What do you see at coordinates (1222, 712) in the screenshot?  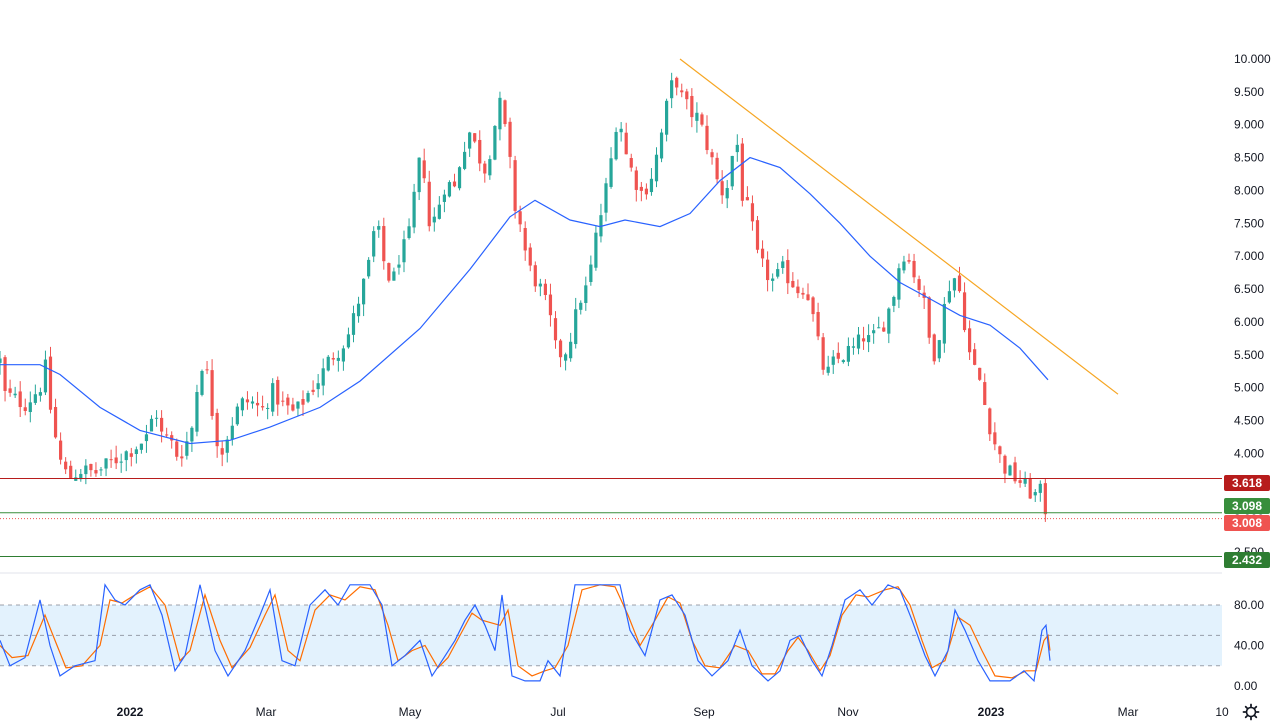 I see `time-tick-label: 10` at bounding box center [1222, 712].